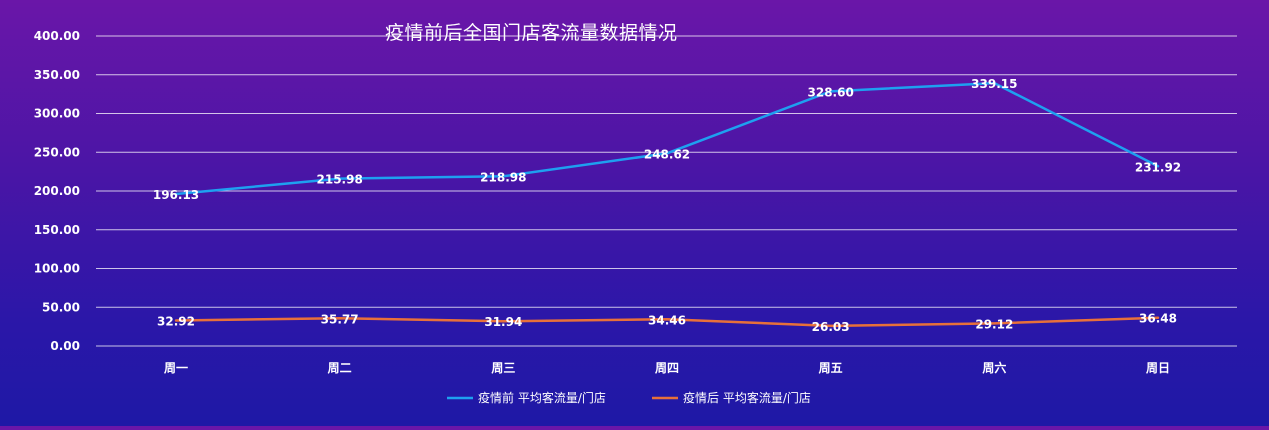 Image resolution: width=1269 pixels, height=430 pixels. What do you see at coordinates (340, 319) in the screenshot?
I see `data-label: 35.77` at bounding box center [340, 319].